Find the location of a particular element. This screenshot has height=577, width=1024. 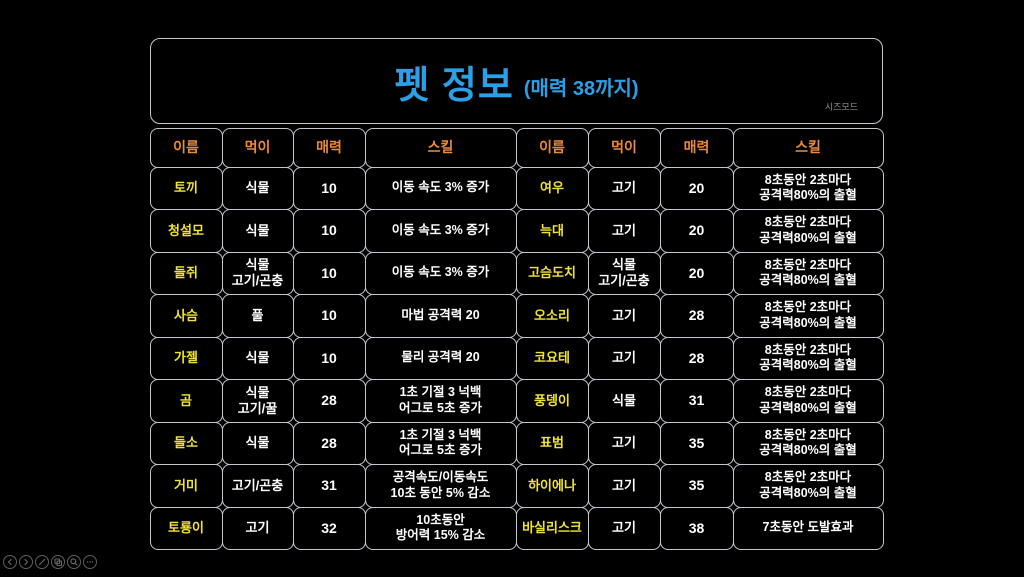

col-header-name-right: 이름 is located at coordinates (552, 147).